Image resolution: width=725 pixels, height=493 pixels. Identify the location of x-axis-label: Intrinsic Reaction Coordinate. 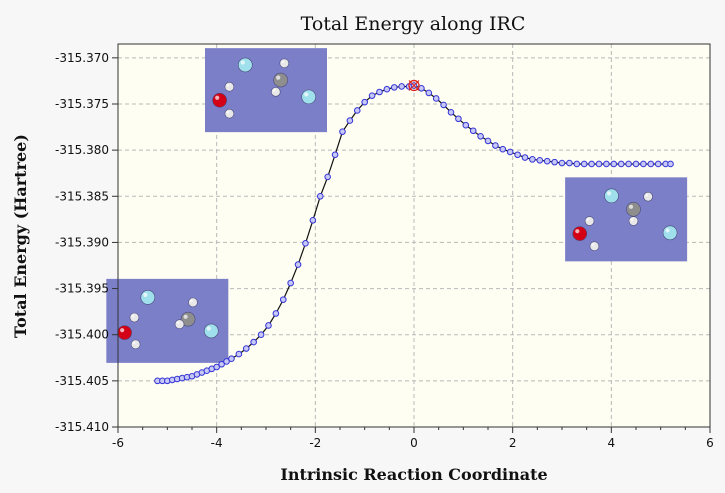
(413, 474).